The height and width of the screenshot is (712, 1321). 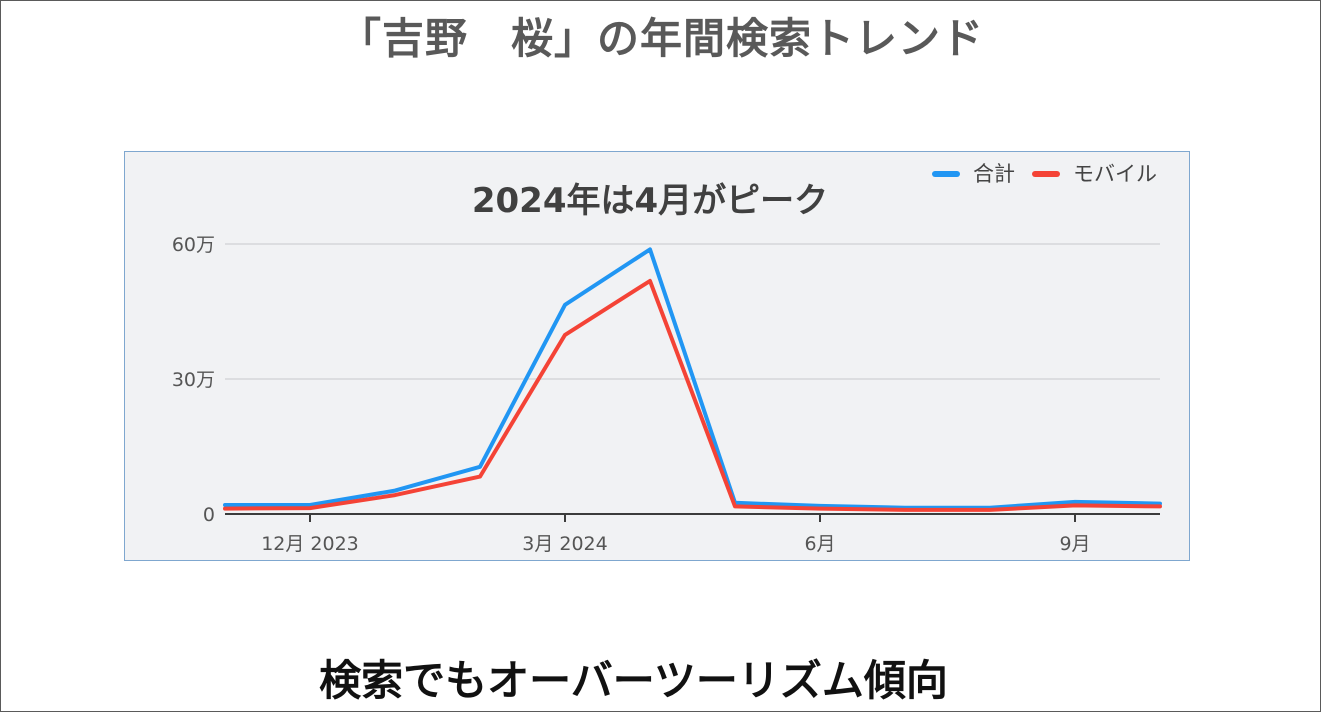 What do you see at coordinates (994, 174) in the screenshot?
I see `legend-label: 合計` at bounding box center [994, 174].